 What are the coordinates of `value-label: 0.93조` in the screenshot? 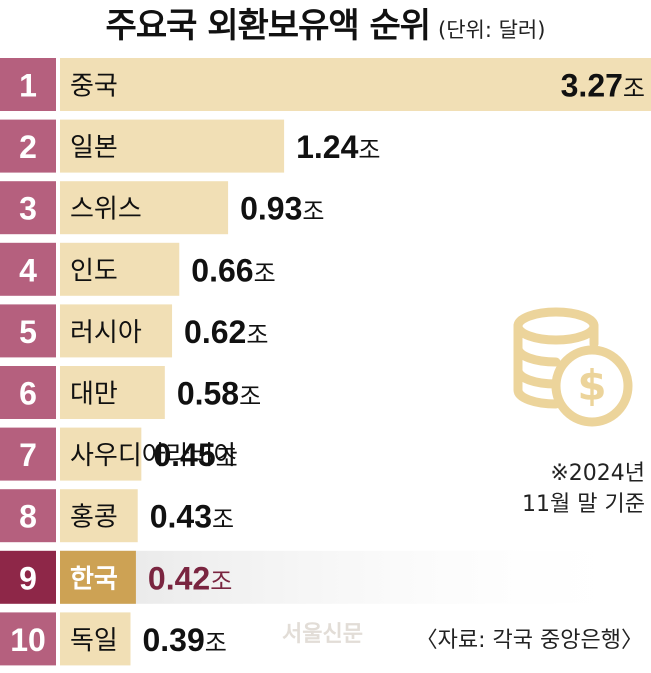 It's located at (282, 209).